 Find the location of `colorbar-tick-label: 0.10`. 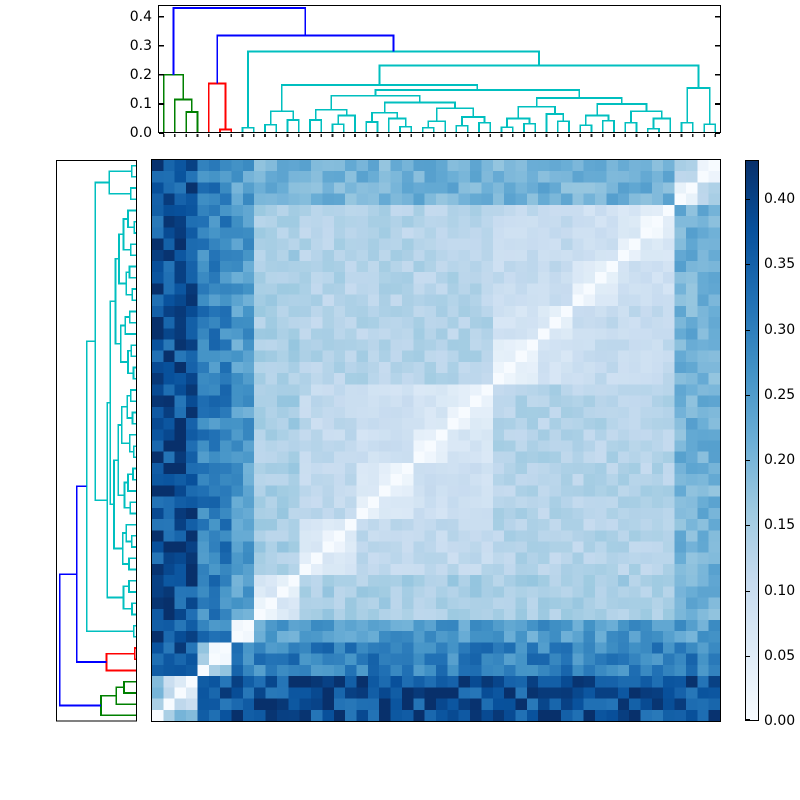

colorbar-tick-label: 0.10 is located at coordinates (780, 590).